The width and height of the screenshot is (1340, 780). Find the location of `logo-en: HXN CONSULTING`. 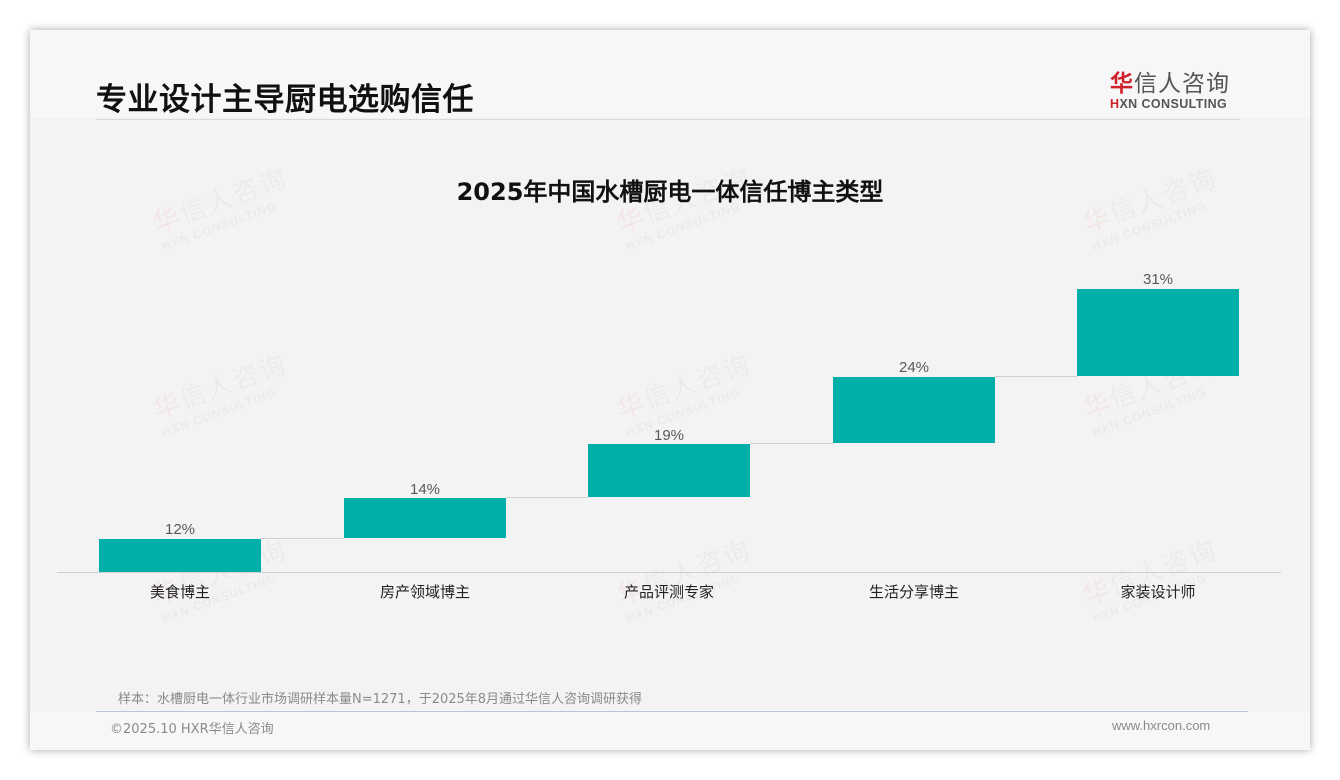

logo-en: HXN CONSULTING is located at coordinates (1176, 104).